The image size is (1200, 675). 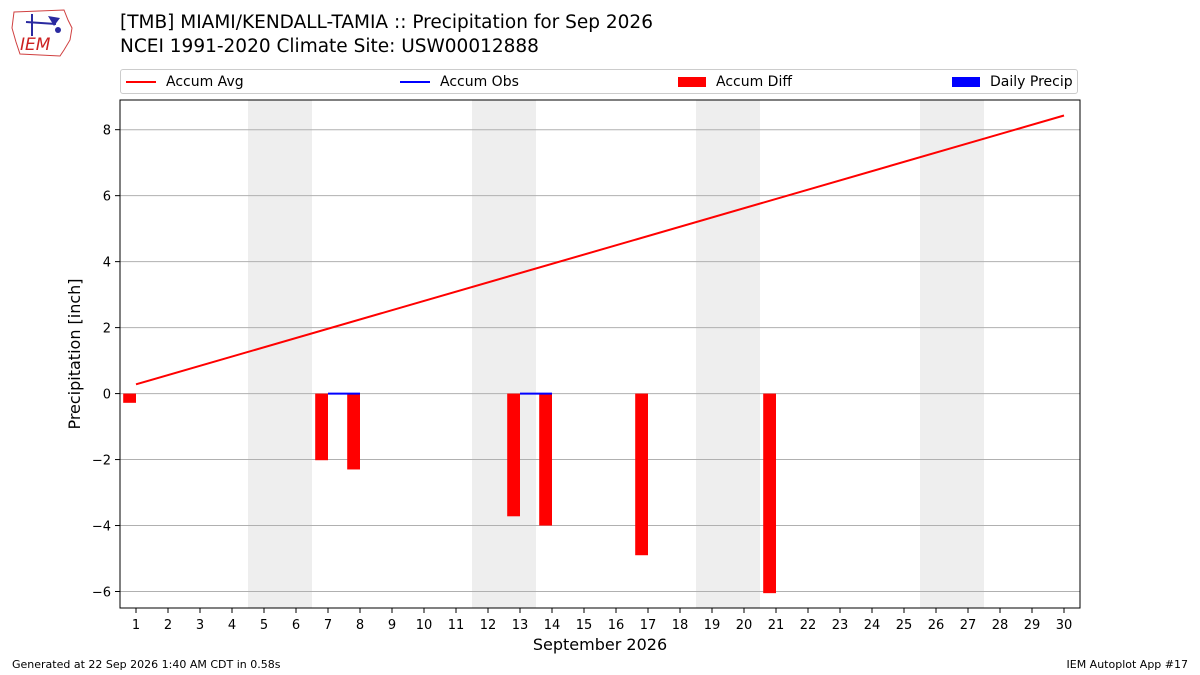 What do you see at coordinates (456, 625) in the screenshot?
I see `x-tick-label: 11` at bounding box center [456, 625].